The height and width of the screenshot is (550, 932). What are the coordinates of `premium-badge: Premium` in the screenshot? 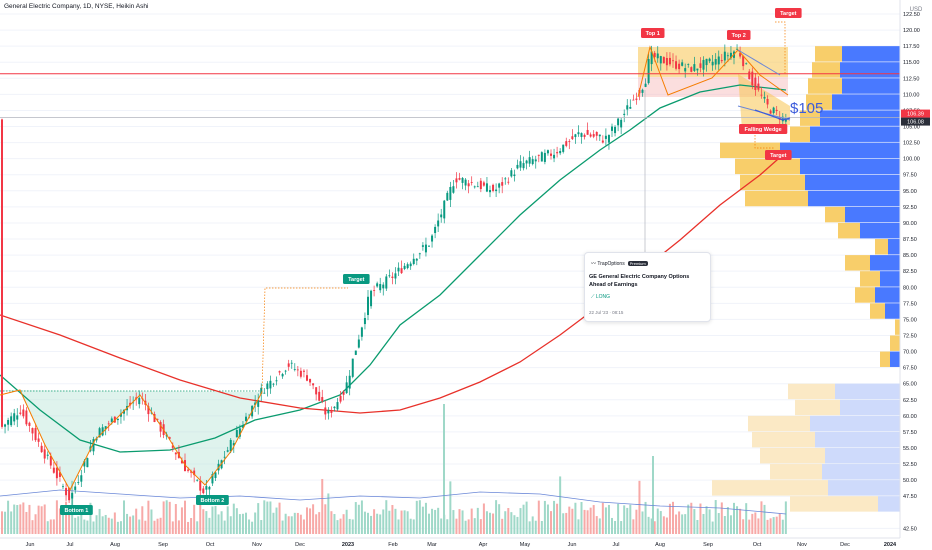 It's located at (637, 263).